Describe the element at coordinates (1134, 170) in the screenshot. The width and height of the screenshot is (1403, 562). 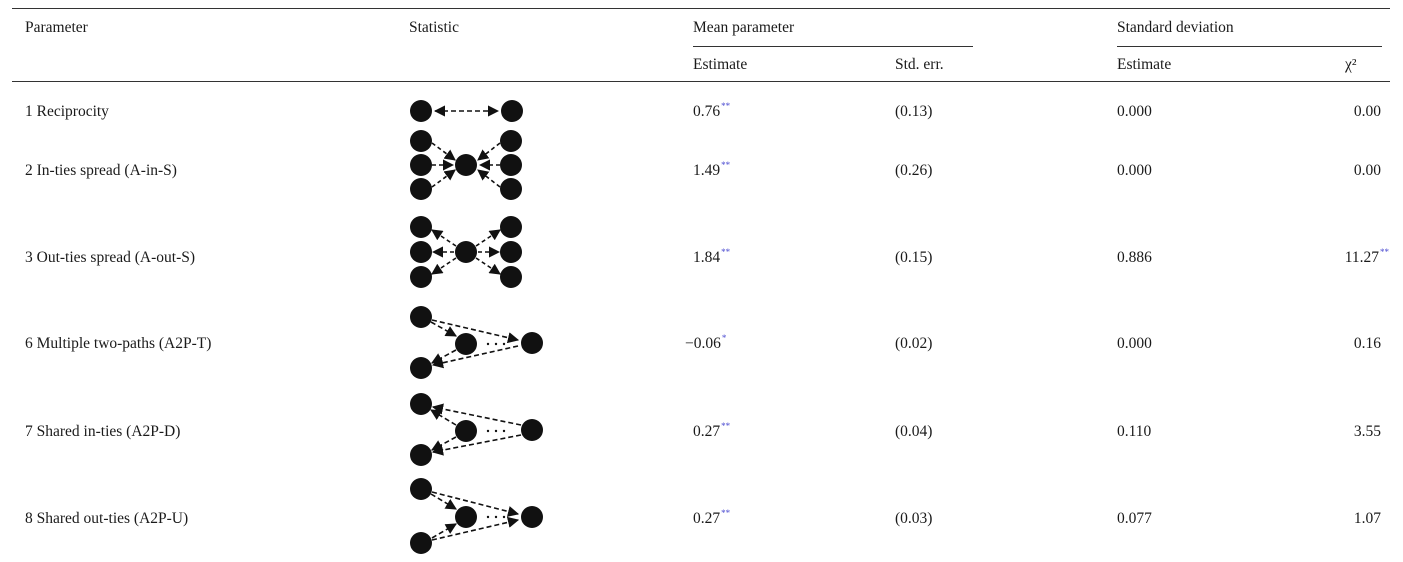
I see `row-2-sd-estimate: 0.000` at that location.